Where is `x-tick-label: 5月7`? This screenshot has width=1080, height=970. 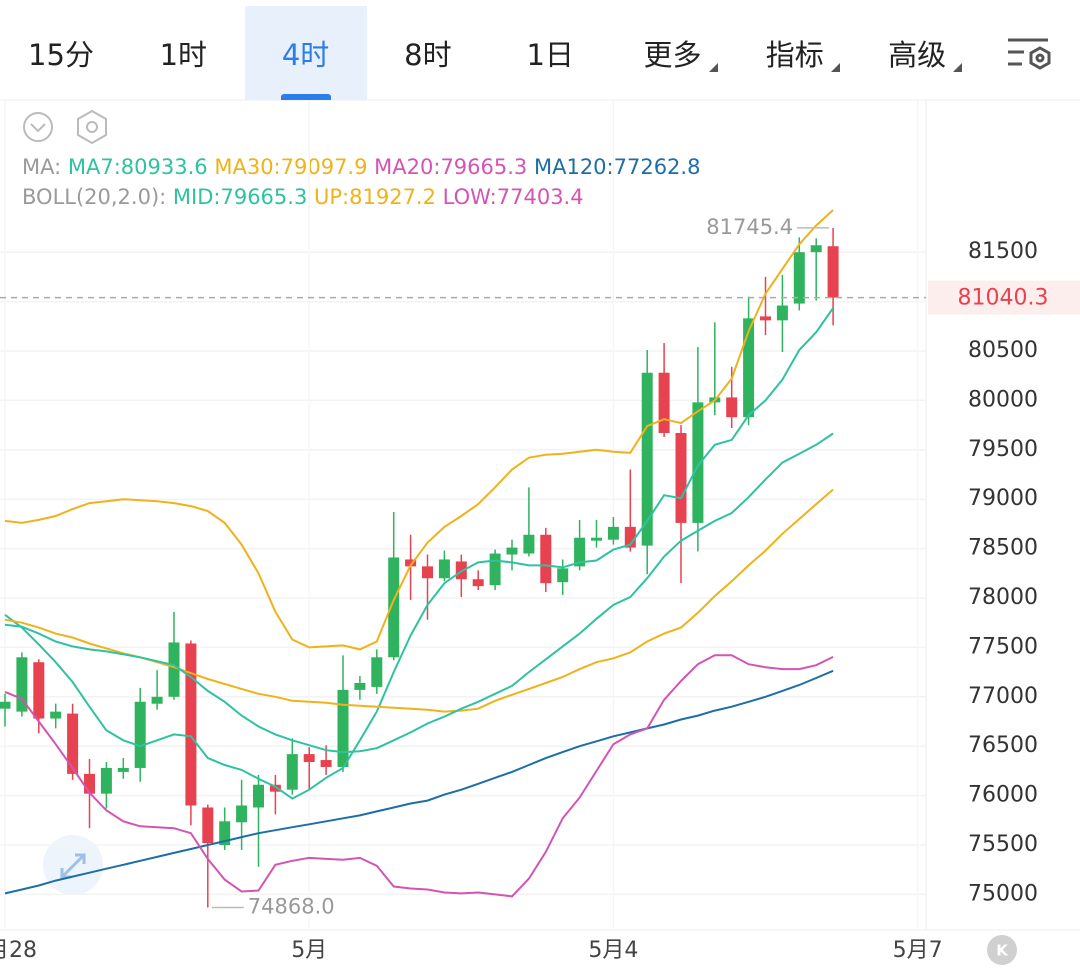
x-tick-label: 5月7 is located at coordinates (918, 950).